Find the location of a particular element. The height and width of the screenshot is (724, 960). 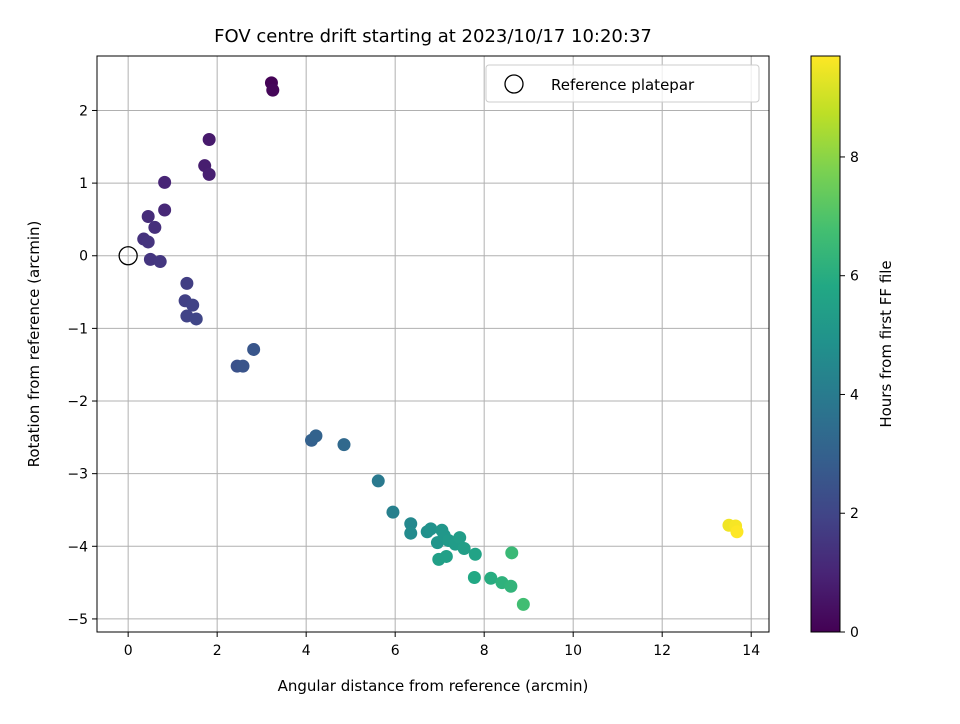

x-tick-label: 2 is located at coordinates (217, 651).